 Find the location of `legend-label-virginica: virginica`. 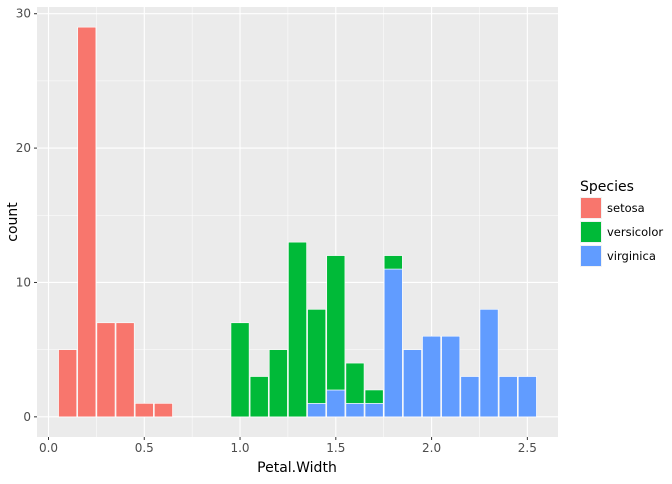

legend-label-virginica: virginica is located at coordinates (631, 256).